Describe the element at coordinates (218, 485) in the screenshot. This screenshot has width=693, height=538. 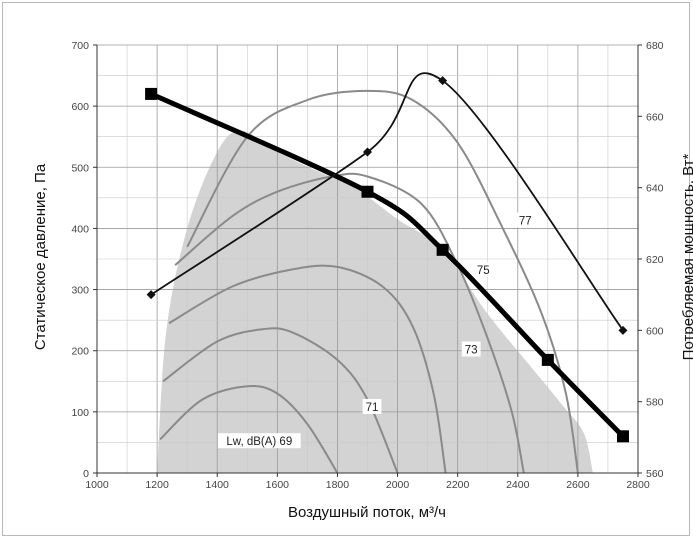
I see `x-tick-label: 1400` at that location.